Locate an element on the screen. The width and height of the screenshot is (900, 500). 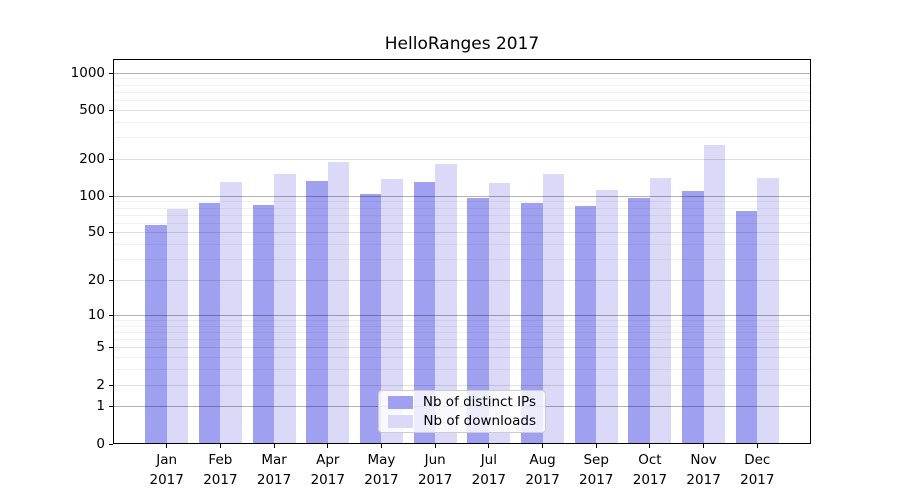
x-tick-label: Nov 2017 is located at coordinates (703, 470).